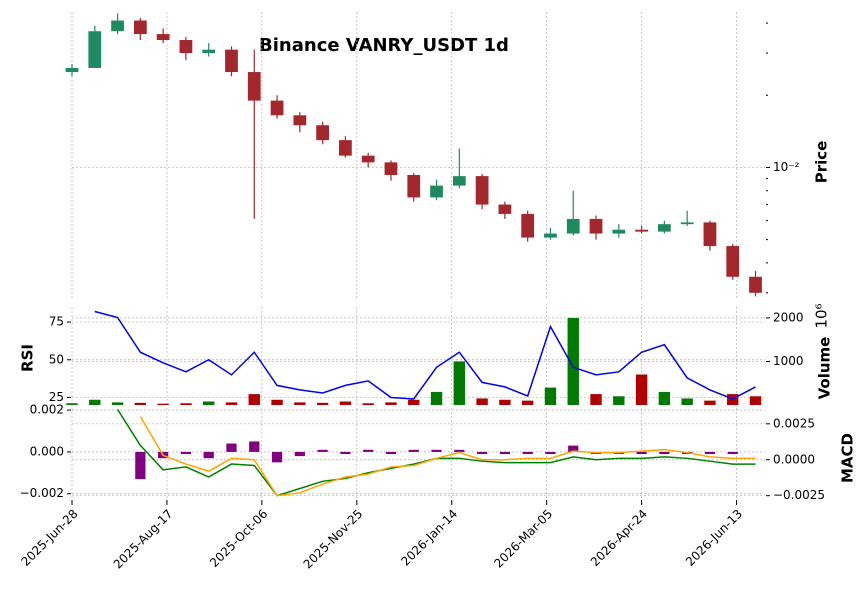 This screenshot has height=599, width=868. I want to click on y-tick-label: −0.0025, so click(799, 495).